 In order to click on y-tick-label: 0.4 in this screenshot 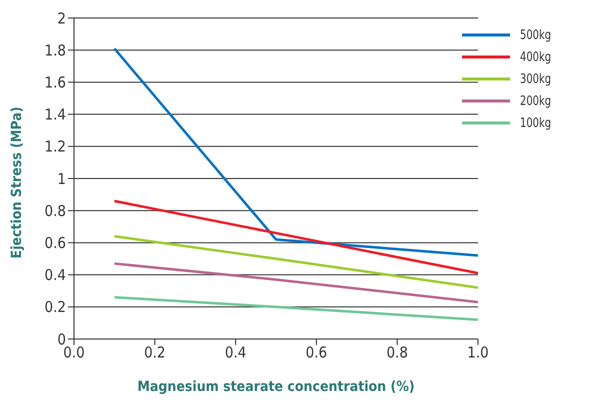, I will do `click(55, 275)`.